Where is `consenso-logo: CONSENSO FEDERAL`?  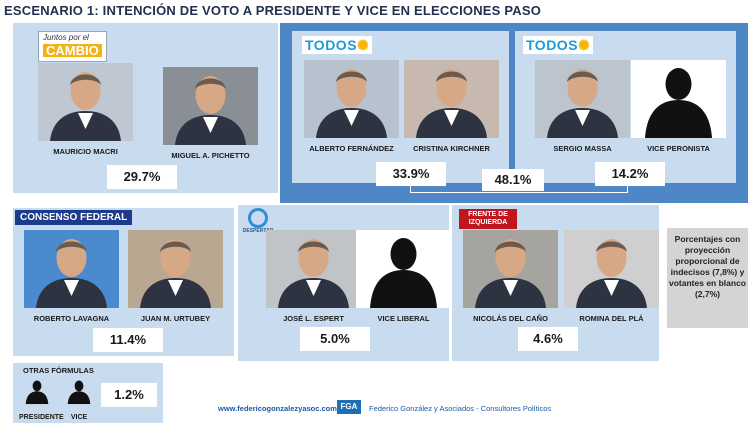 consenso-logo: CONSENSO FEDERAL is located at coordinates (74, 217).